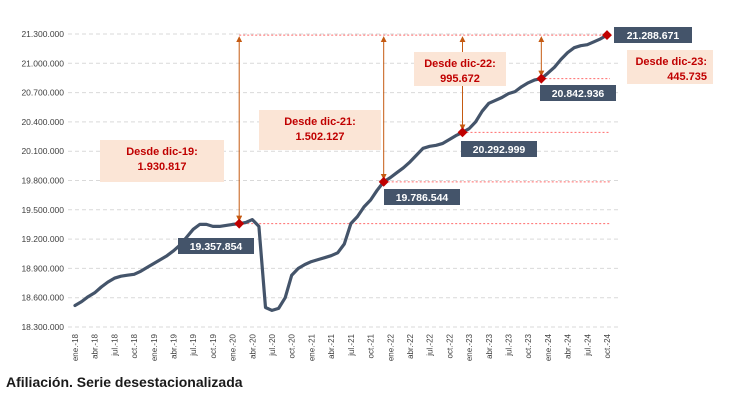  I want to click on y-tick-label: 19.800.000, so click(42, 181).